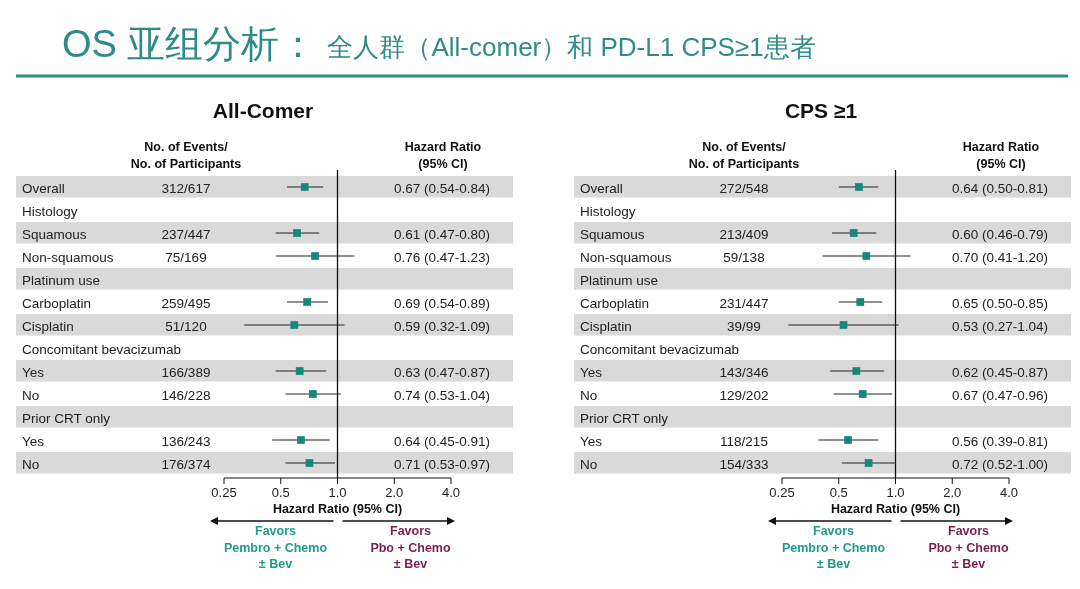 The height and width of the screenshot is (589, 1080). I want to click on text: 154/333, so click(744, 464).